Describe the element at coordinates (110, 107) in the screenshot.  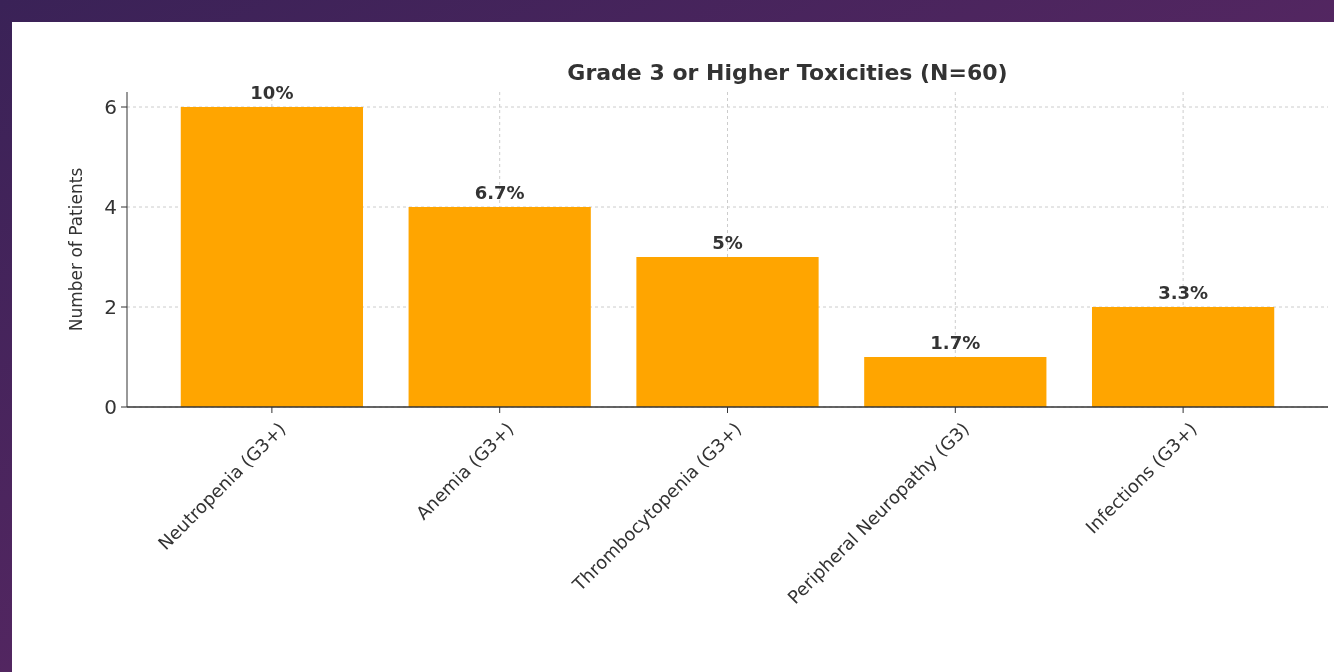
I see `y-tick-label: 6` at that location.